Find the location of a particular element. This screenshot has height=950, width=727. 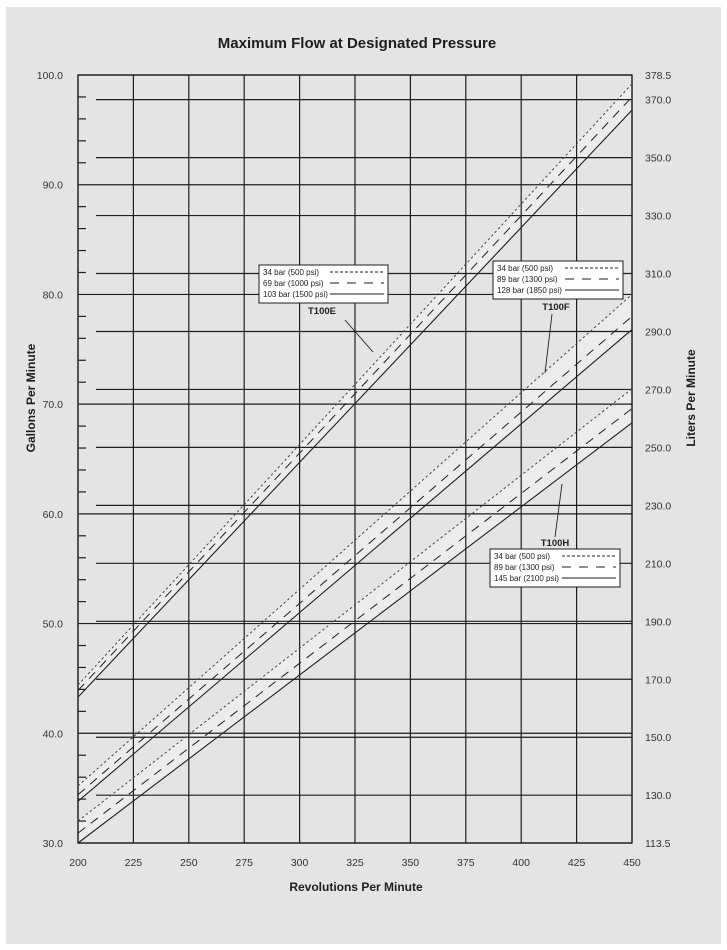

legend-entry-label: 145 bar (2100 psi) is located at coordinates (526, 578).